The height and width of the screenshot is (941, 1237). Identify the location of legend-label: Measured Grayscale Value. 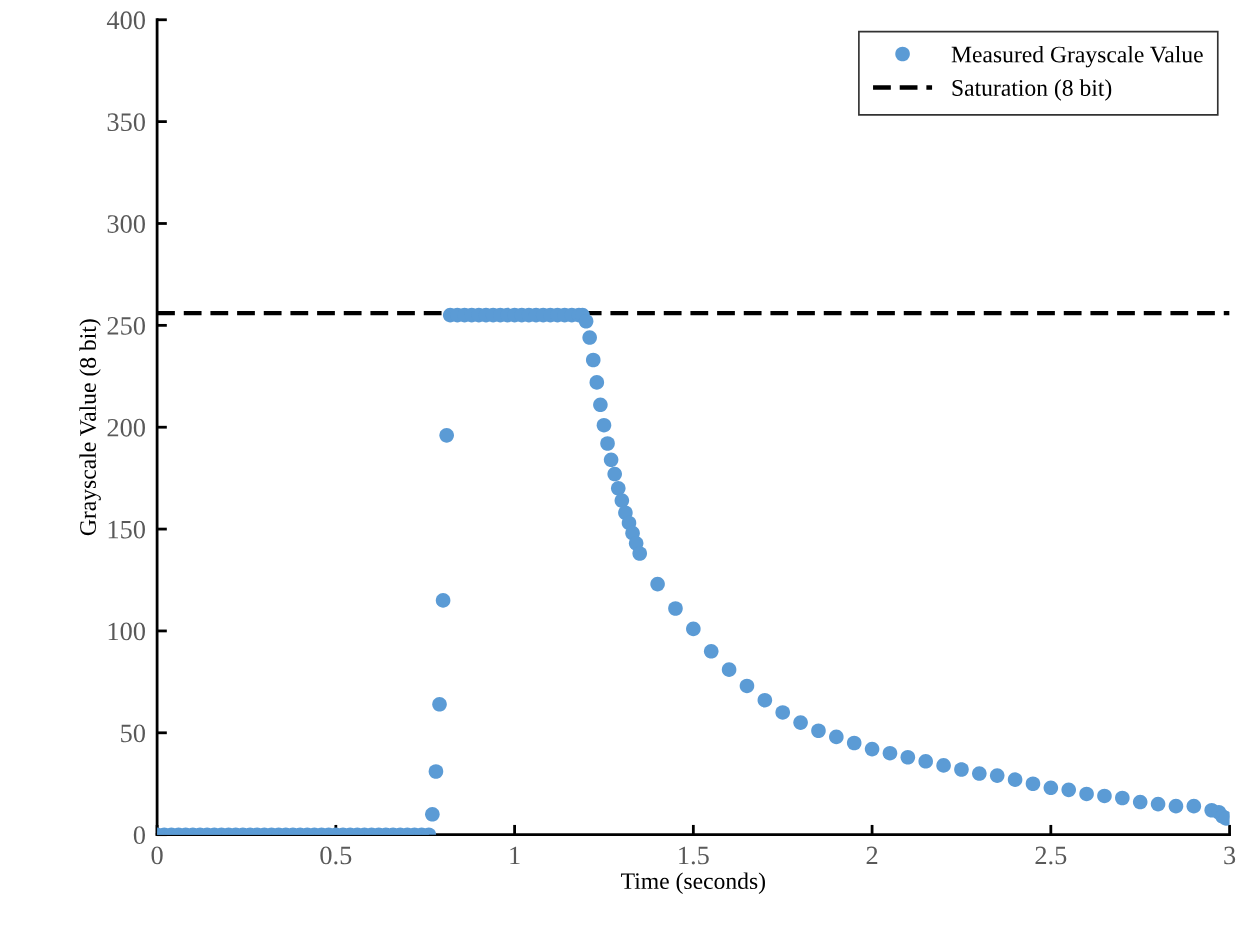
(1077, 56).